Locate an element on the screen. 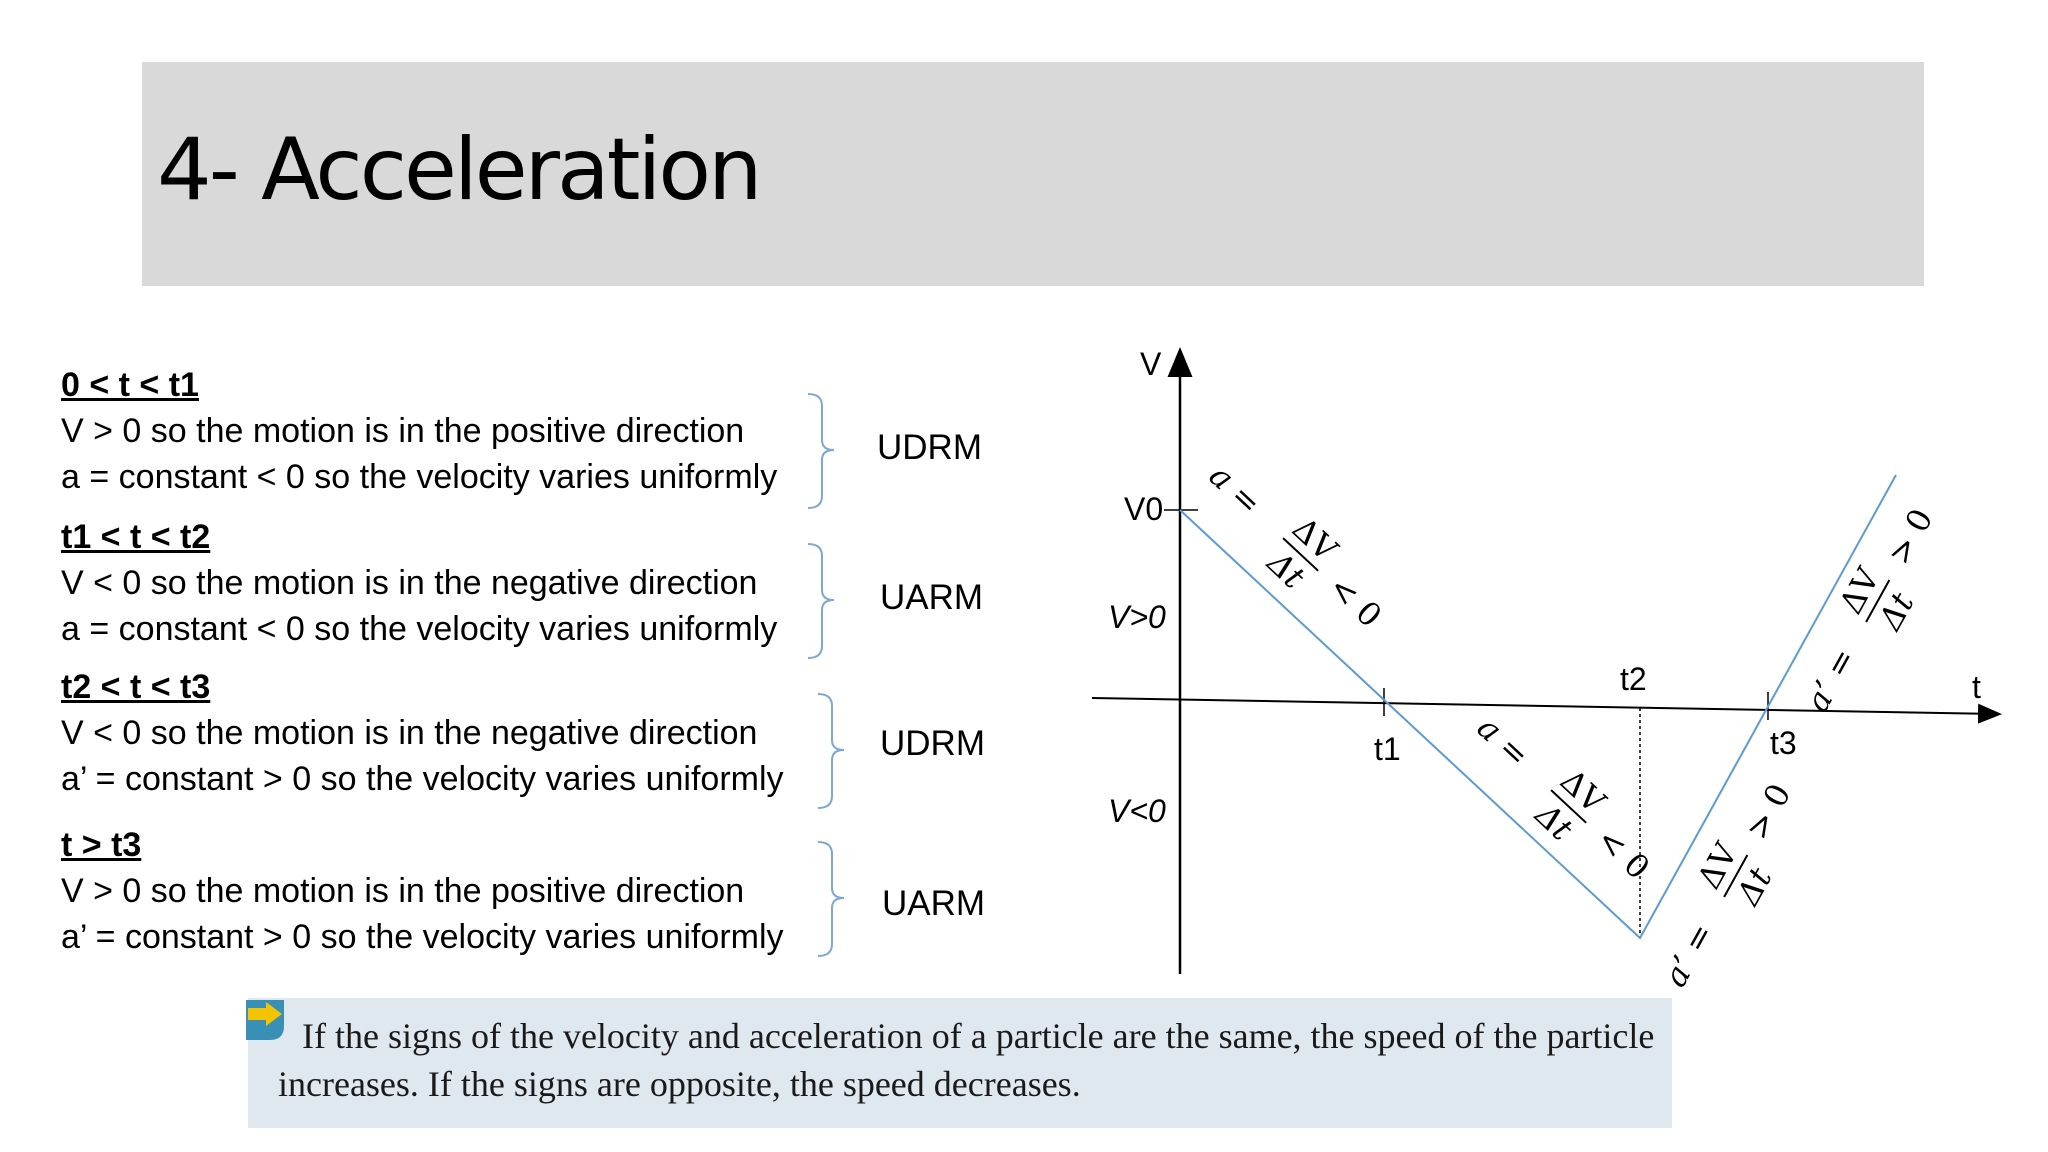 This screenshot has height=1152, width=2048. slope-annotation-2: a = ΔV Δt < 0 is located at coordinates (1563, 798).